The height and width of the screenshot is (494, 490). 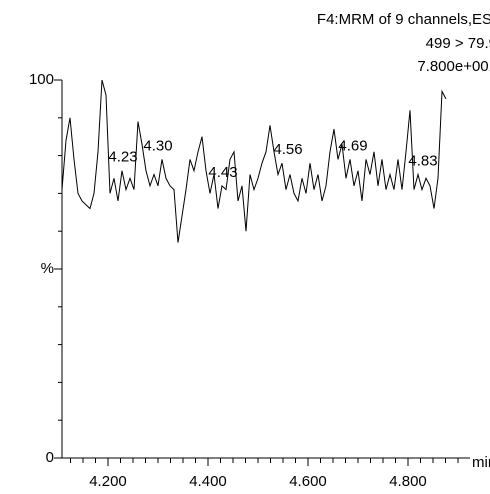 I want to click on x-tick-label: 4.200, so click(x=108, y=481).